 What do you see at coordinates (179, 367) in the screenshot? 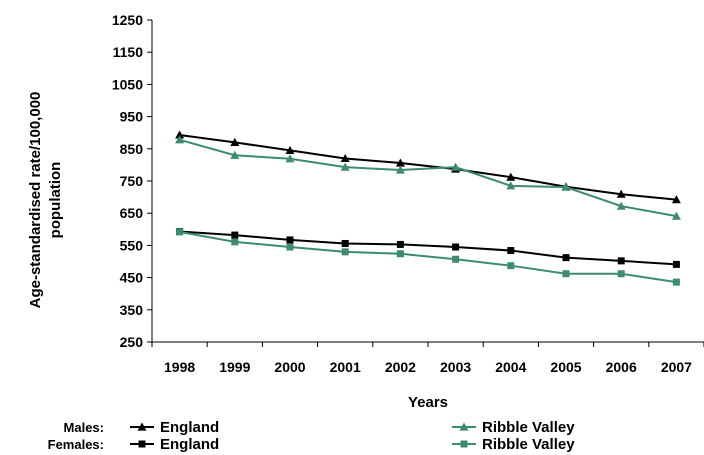
I see `x-tick-label: 1998` at bounding box center [179, 367].